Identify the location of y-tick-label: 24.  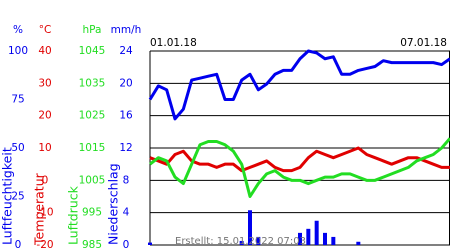
(126, 51).